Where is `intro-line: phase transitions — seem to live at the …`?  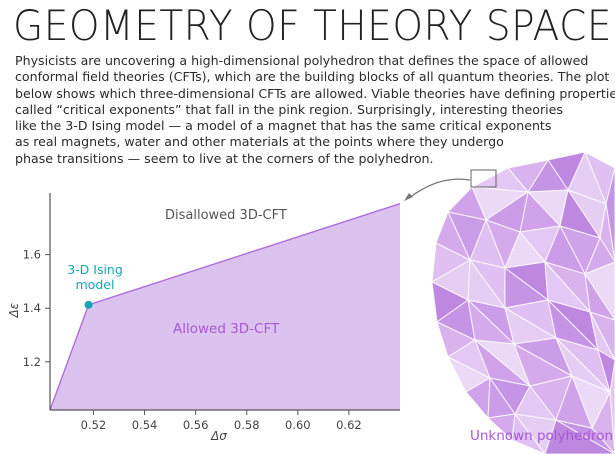
intro-line: phase transitions — seem to live at the … is located at coordinates (224, 158).